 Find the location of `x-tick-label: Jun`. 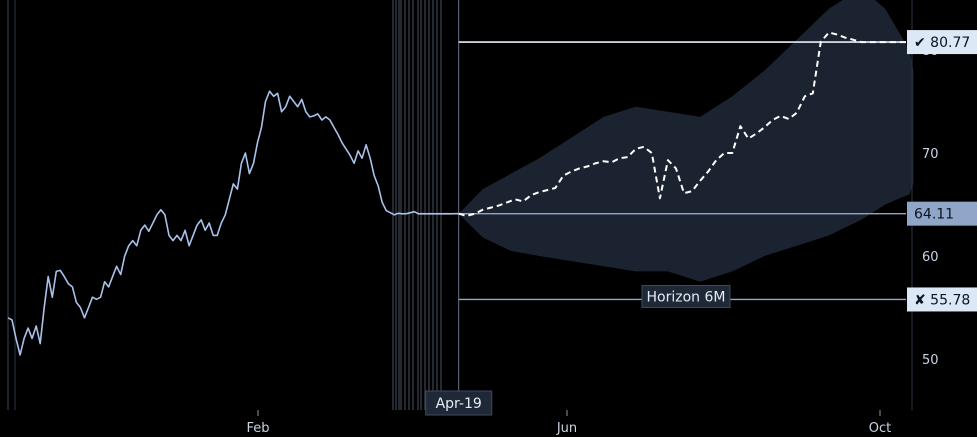

x-tick-label: Jun is located at coordinates (566, 428).